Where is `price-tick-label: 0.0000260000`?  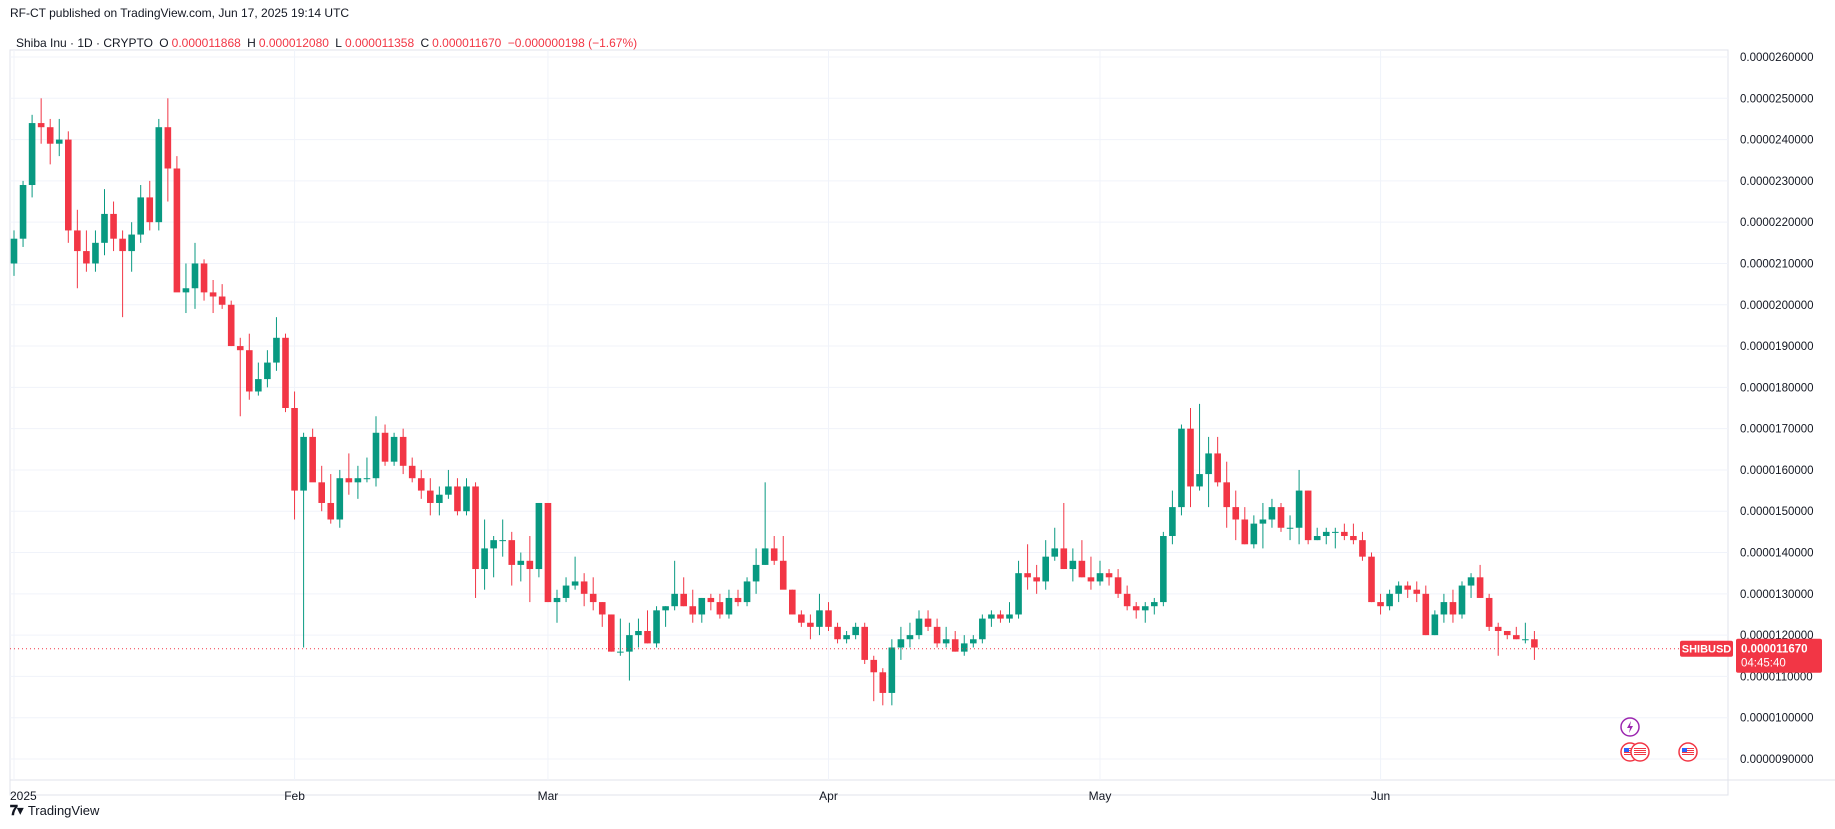 price-tick-label: 0.0000260000 is located at coordinates (1777, 58).